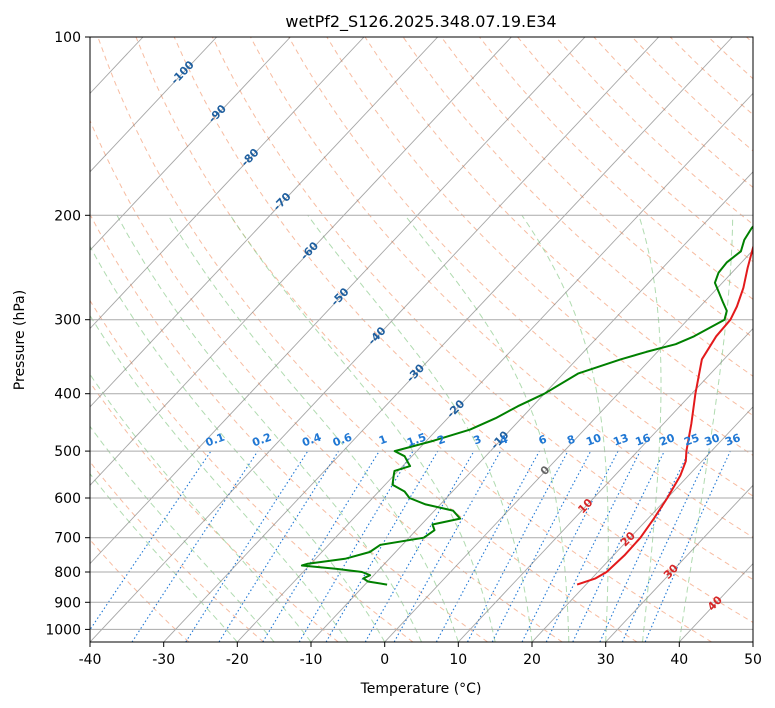 This screenshot has height=708, width=775. Describe the element at coordinates (504, 439) in the screenshot. I see `mixing-ratio-label: 4` at that location.